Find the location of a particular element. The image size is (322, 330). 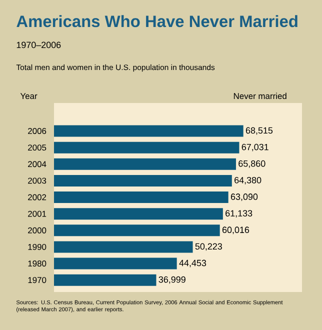

chart-title: Americans Who Have Never Married is located at coordinates (157, 21).